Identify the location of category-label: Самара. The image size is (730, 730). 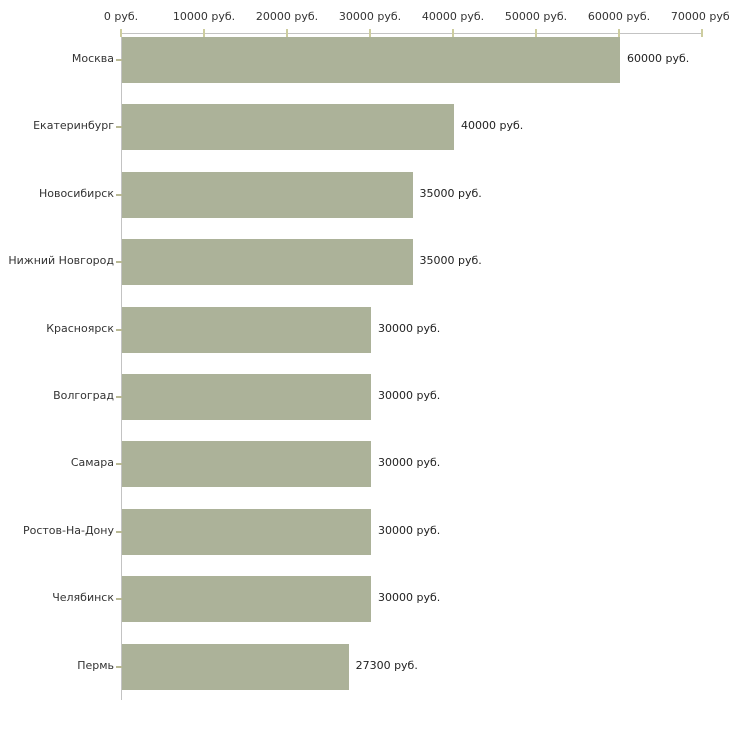
(92, 463).